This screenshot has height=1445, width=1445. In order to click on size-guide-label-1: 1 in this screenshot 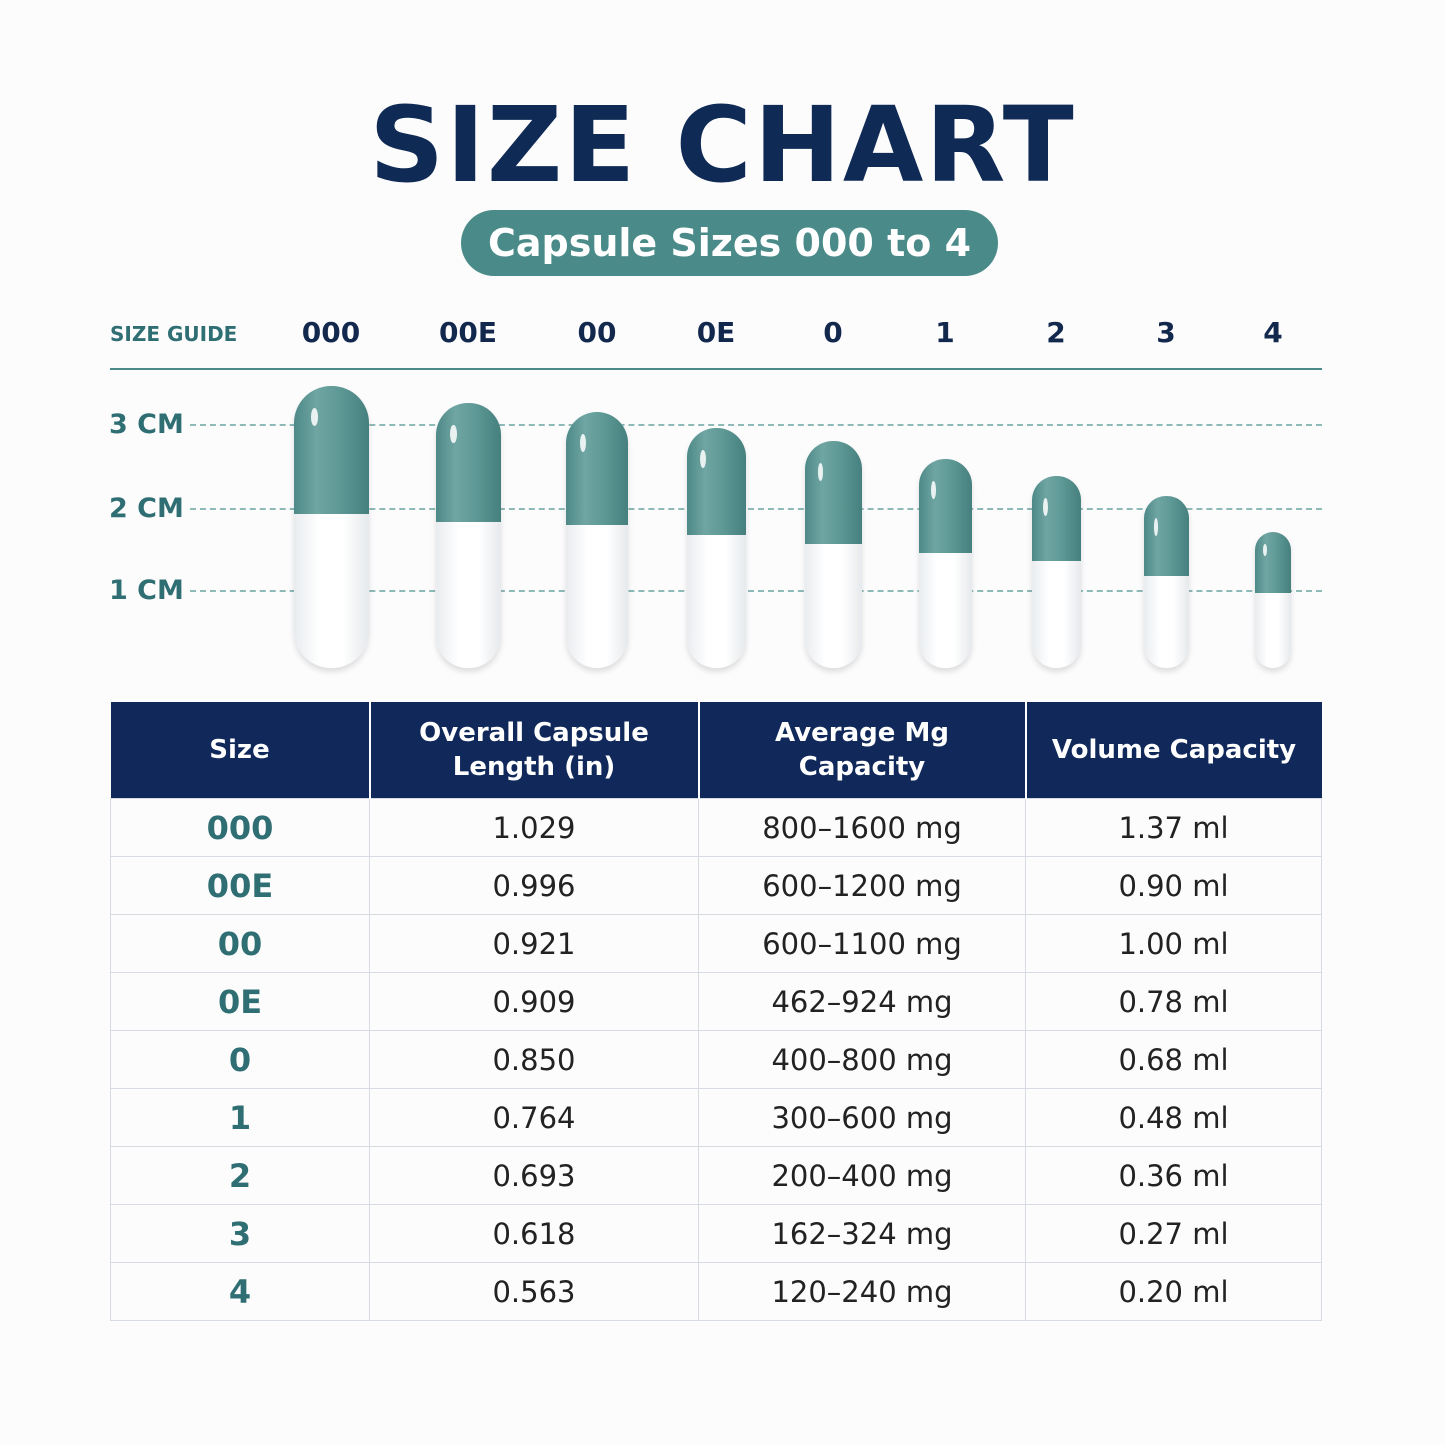, I will do `click(945, 332)`.